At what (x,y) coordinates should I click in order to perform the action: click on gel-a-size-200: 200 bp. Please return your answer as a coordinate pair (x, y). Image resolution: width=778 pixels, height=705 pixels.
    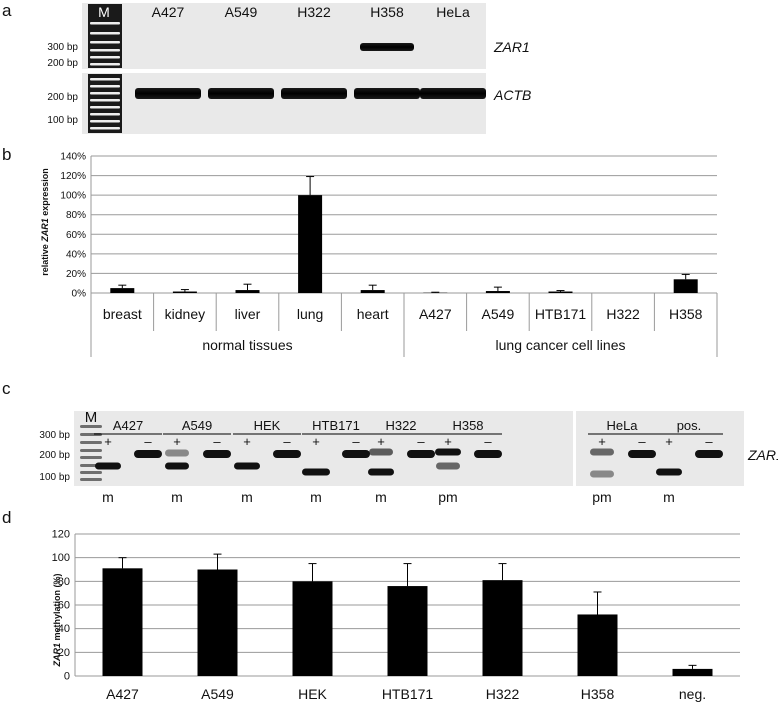
    Looking at the image, I should click on (62, 63).